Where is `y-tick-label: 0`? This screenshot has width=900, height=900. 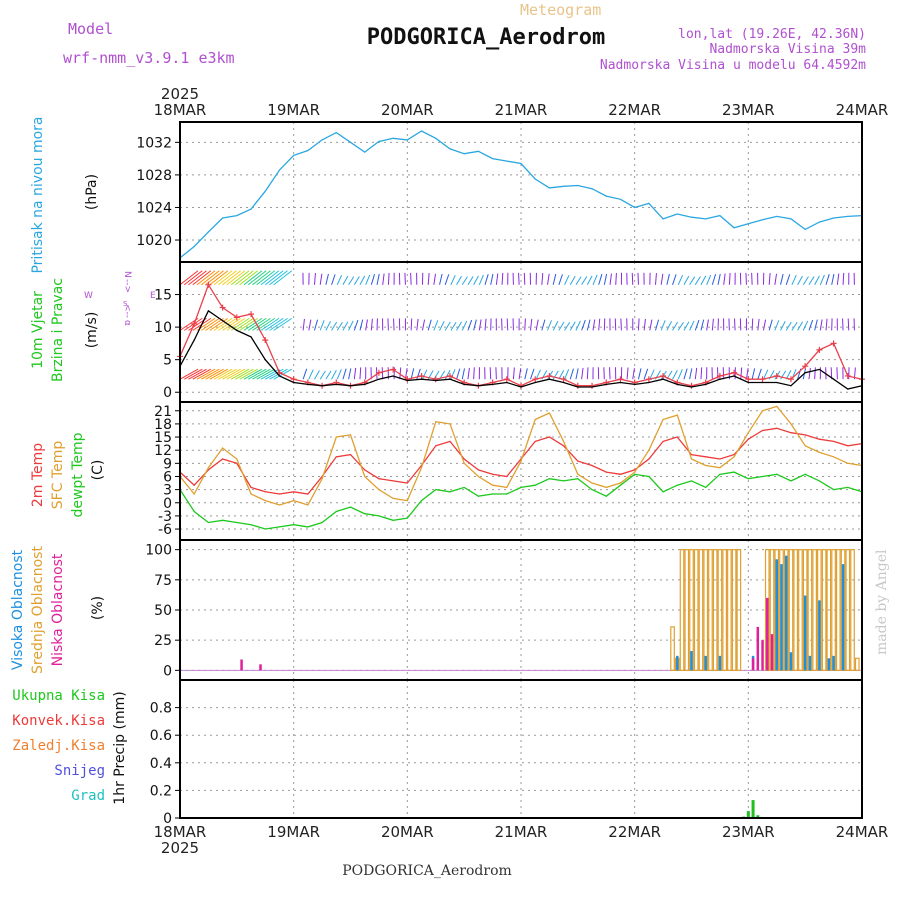 y-tick-label: 0 is located at coordinates (167, 819).